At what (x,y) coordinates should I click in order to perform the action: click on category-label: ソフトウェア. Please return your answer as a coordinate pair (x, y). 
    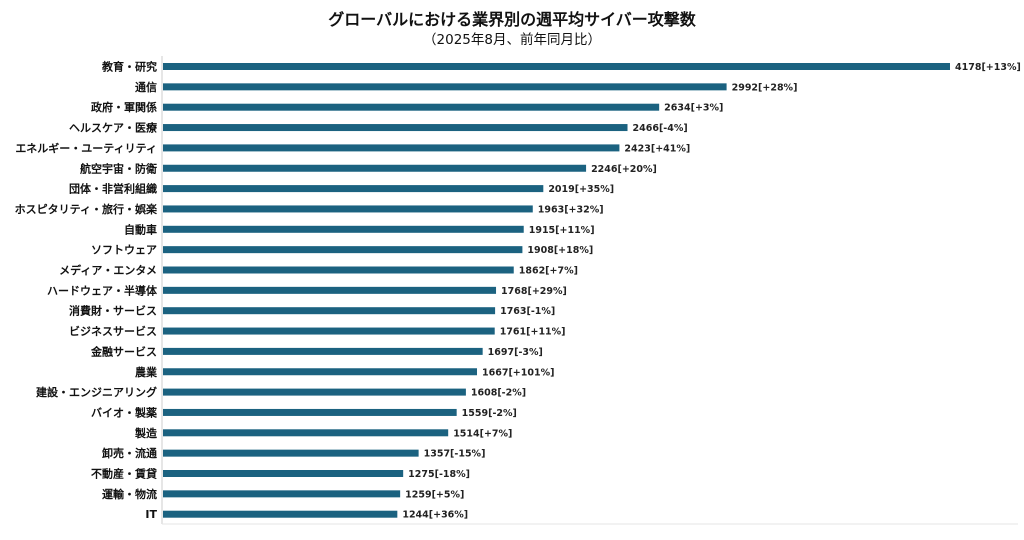
    Looking at the image, I should click on (124, 250).